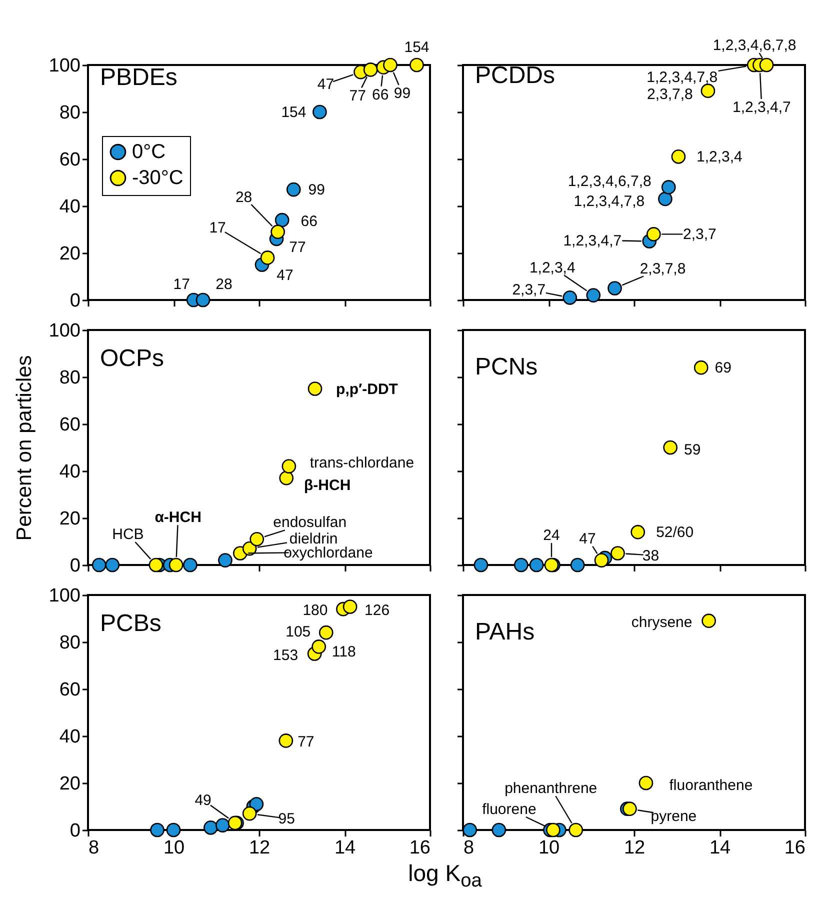  What do you see at coordinates (362, 463) in the screenshot?
I see `annotation: trans-chlordane` at bounding box center [362, 463].